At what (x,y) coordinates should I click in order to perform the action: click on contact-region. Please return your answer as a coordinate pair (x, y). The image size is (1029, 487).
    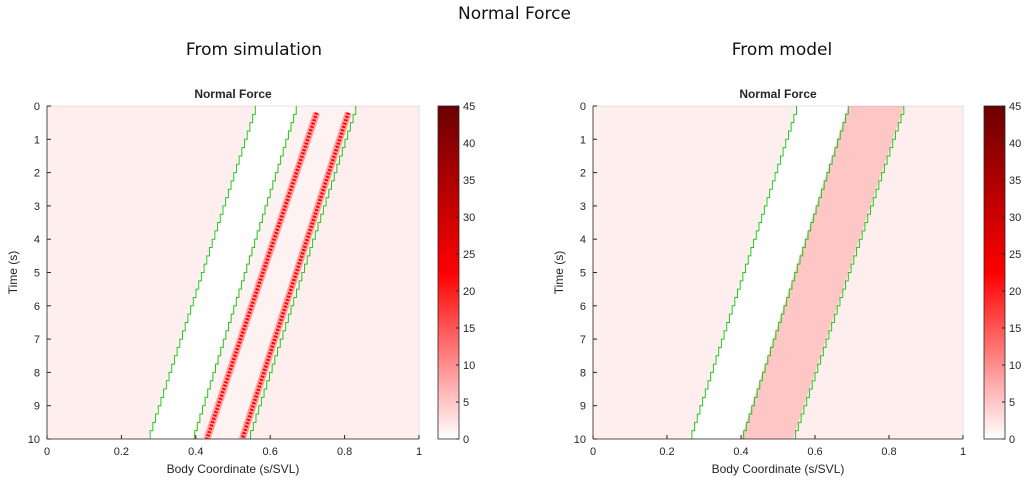
    Looking at the image, I should click on (274, 272).